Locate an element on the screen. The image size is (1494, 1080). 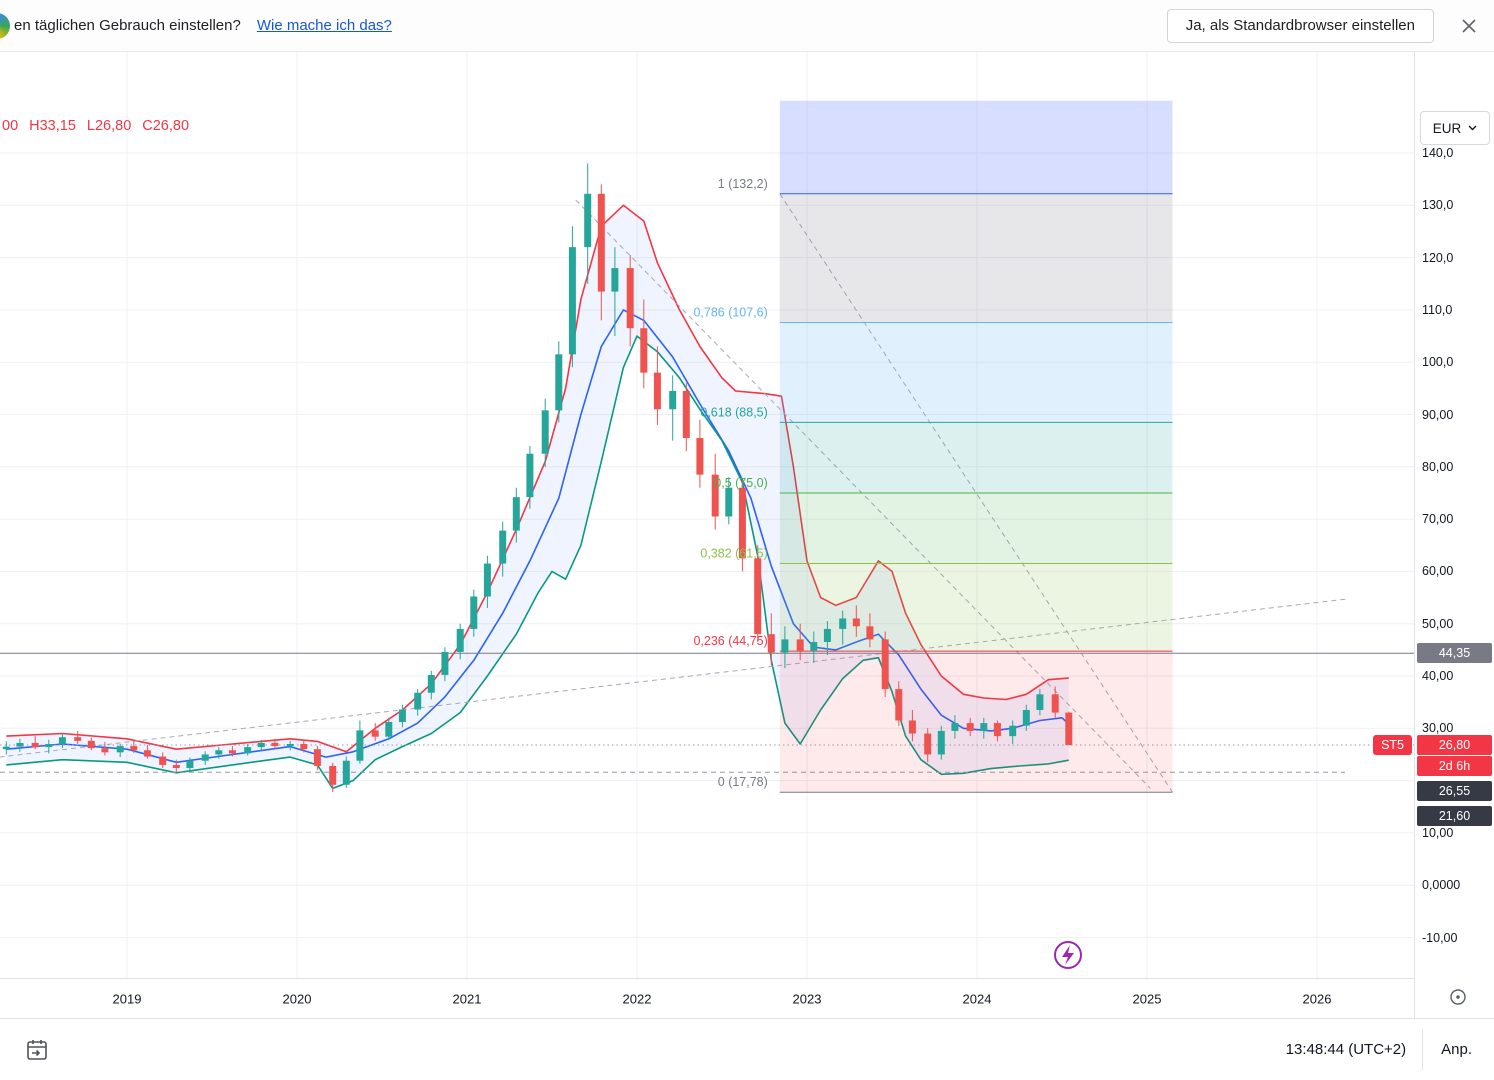
bottom-toolbar: 13:48:44 (UTC+2) Anp. is located at coordinates (747, 1049).